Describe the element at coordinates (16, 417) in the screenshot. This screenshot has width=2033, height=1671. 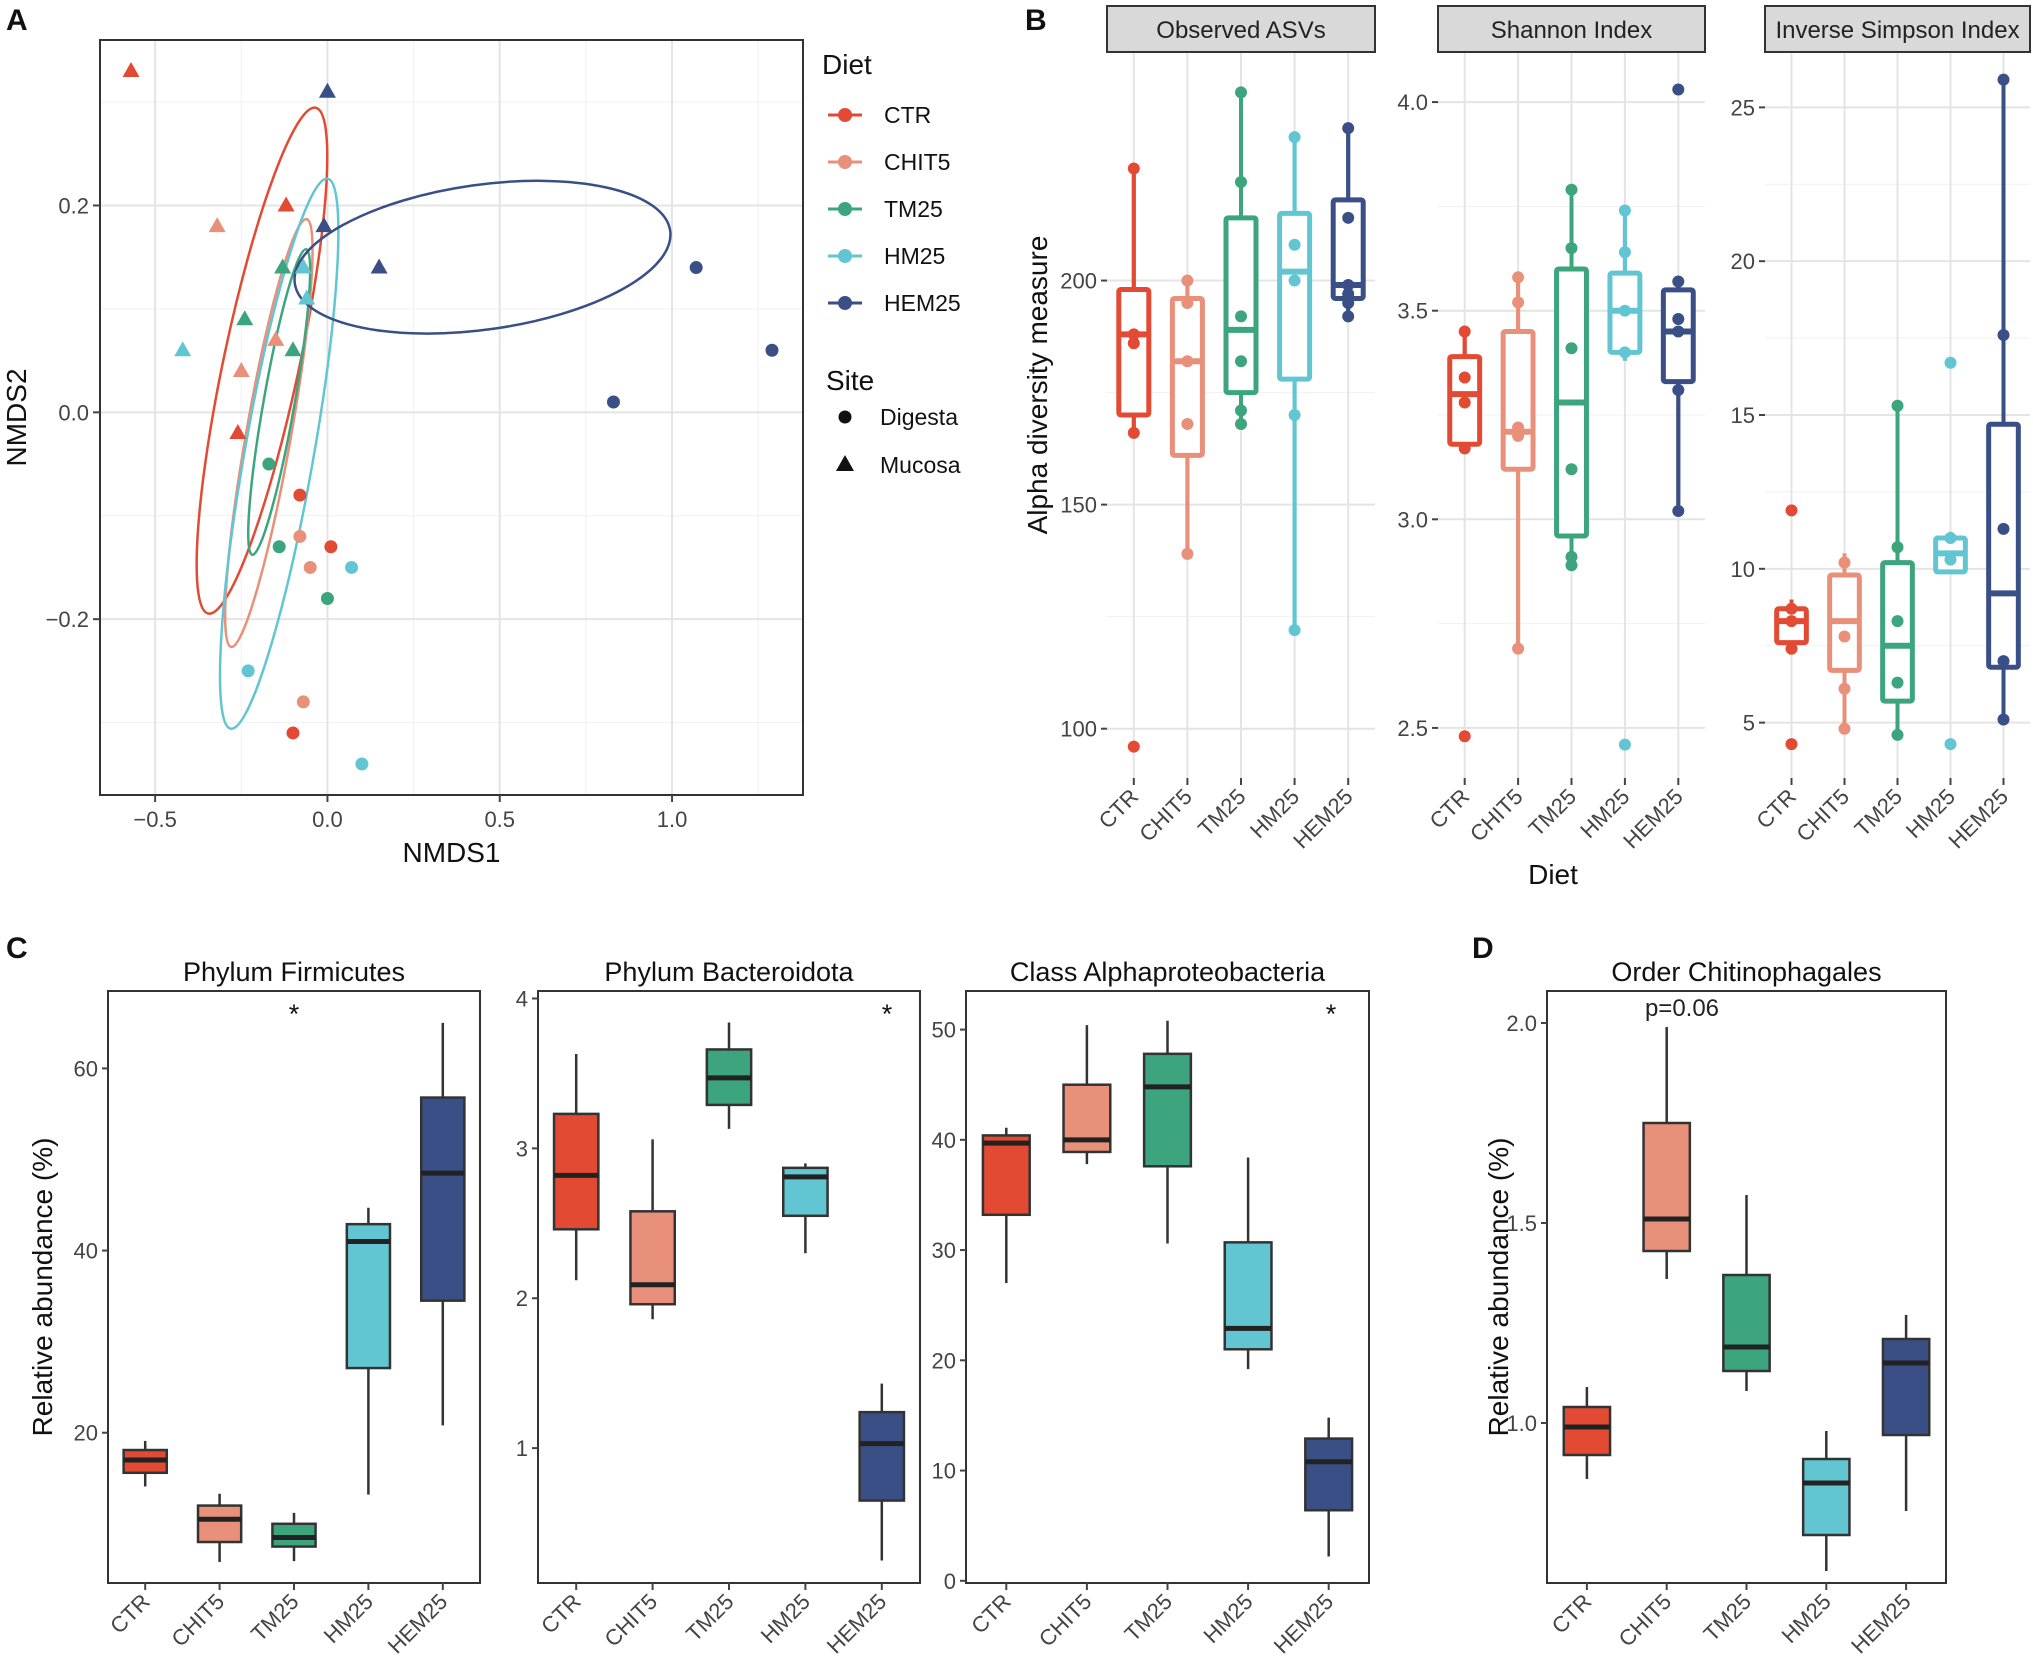
I see `y-axis-title: NMDS2` at that location.